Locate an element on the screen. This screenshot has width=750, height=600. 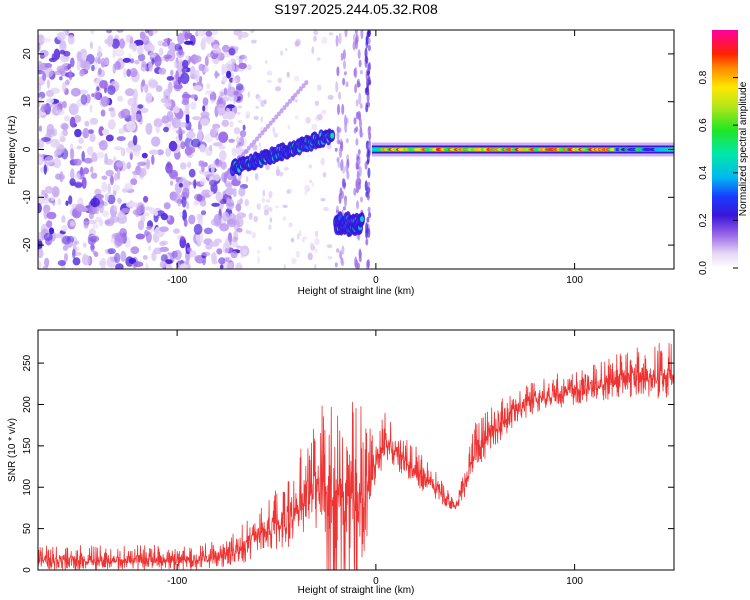
colorbar-tick-label: 0.0 is located at coordinates (703, 268).